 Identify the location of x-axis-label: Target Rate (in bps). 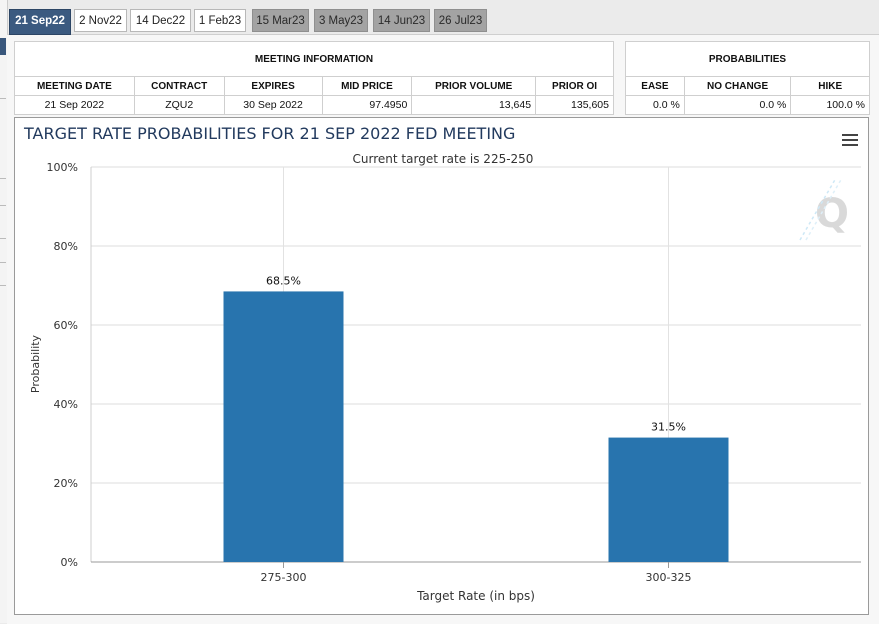
(475, 596).